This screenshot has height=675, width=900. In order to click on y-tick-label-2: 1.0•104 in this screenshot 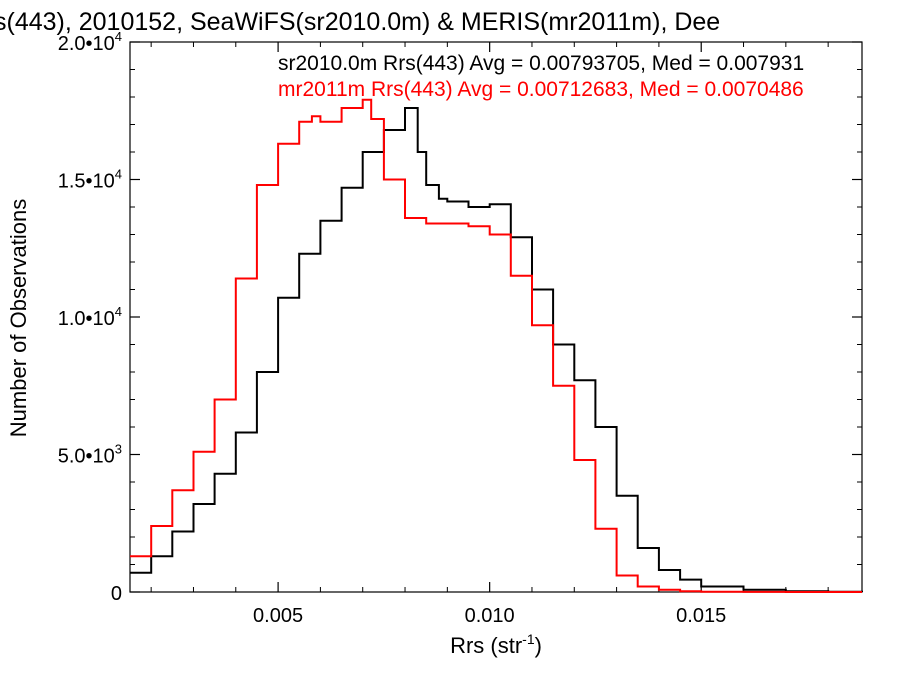, I will do `click(90, 317)`.